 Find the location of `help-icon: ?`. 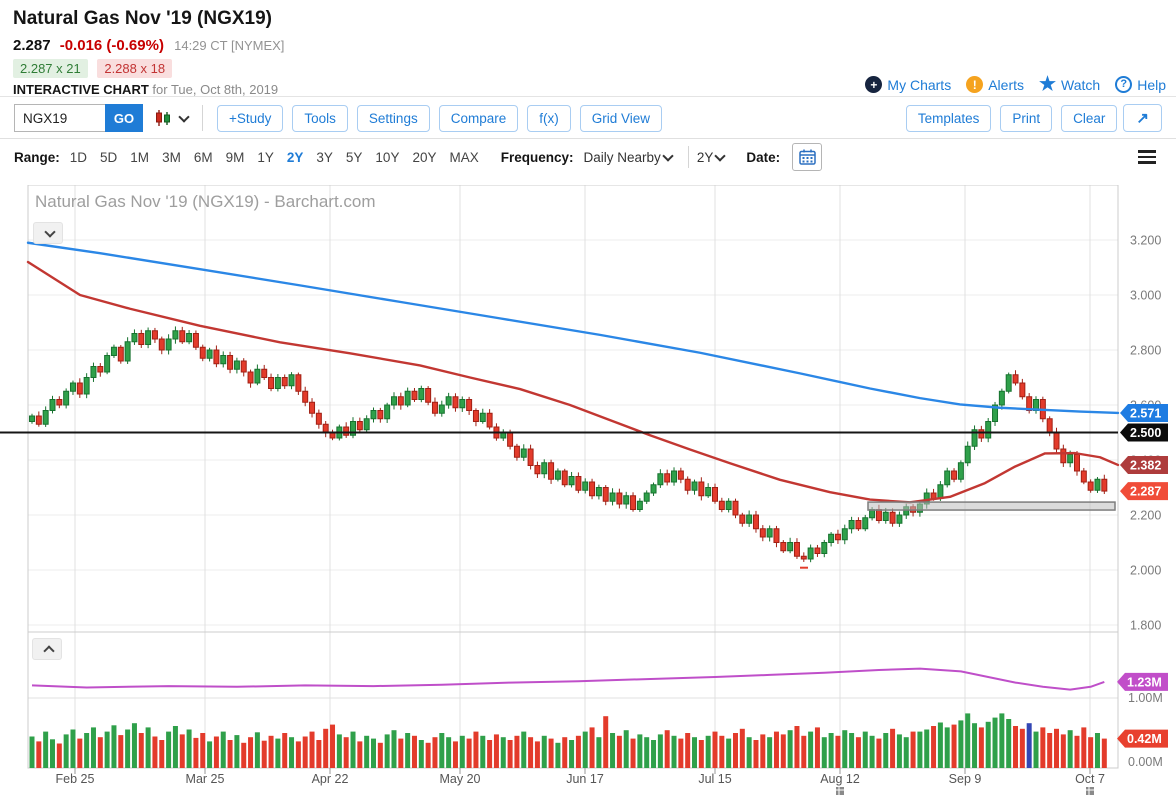

help-icon: ? is located at coordinates (1124, 84).